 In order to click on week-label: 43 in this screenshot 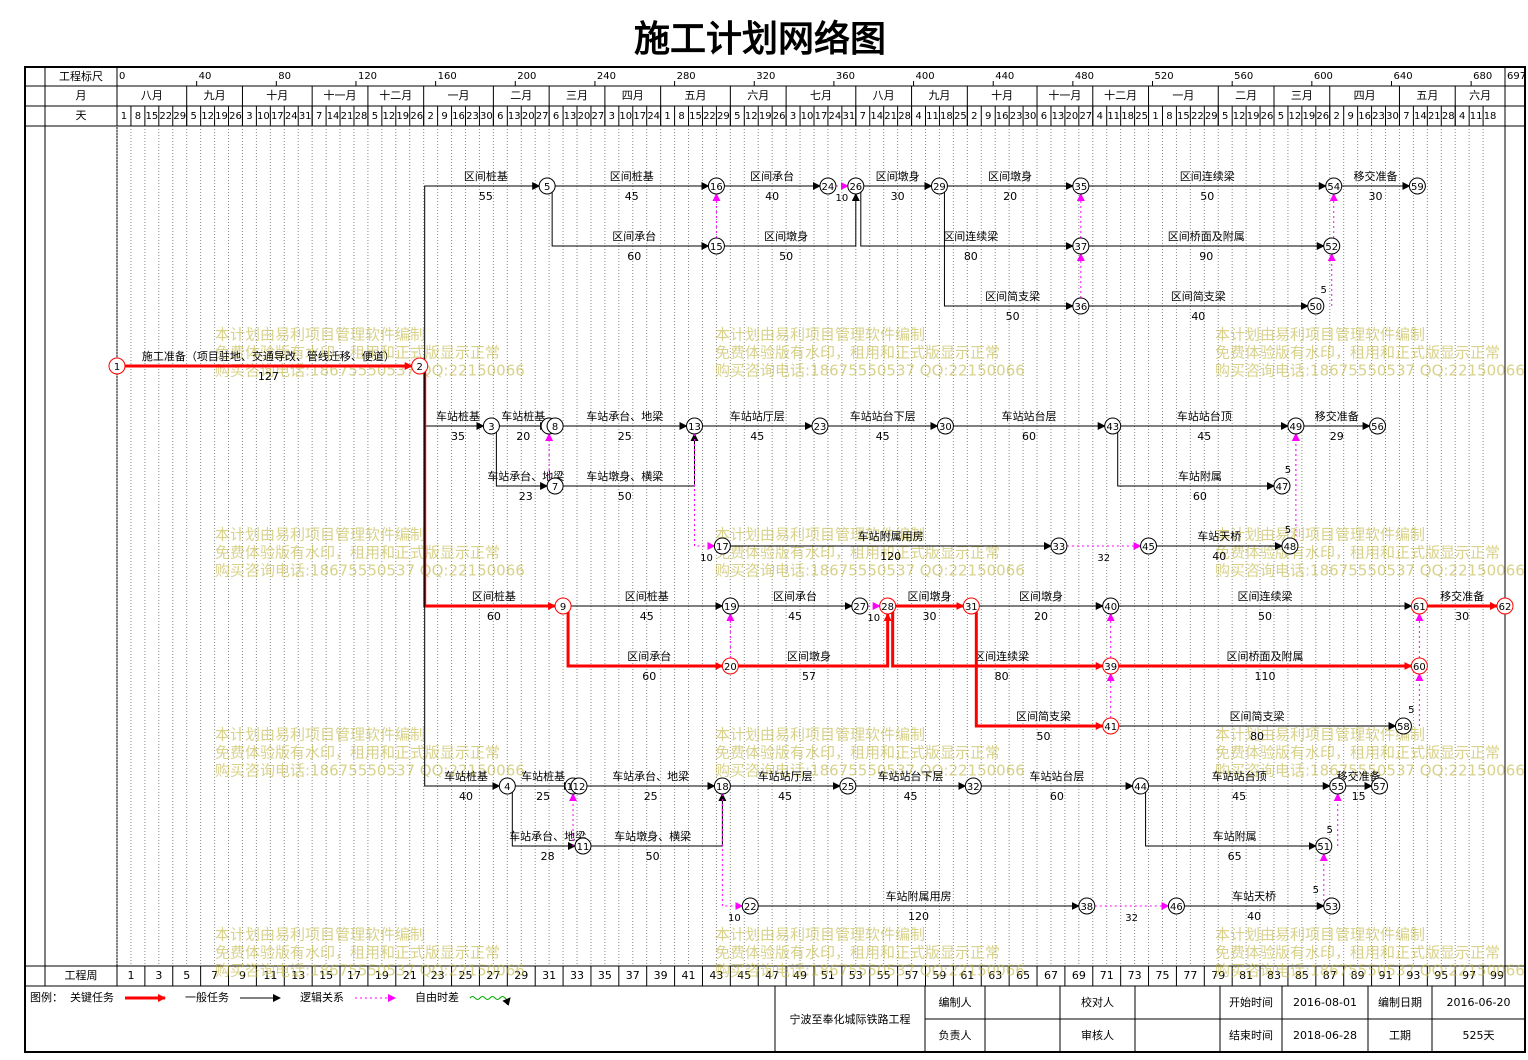, I will do `click(716, 975)`.